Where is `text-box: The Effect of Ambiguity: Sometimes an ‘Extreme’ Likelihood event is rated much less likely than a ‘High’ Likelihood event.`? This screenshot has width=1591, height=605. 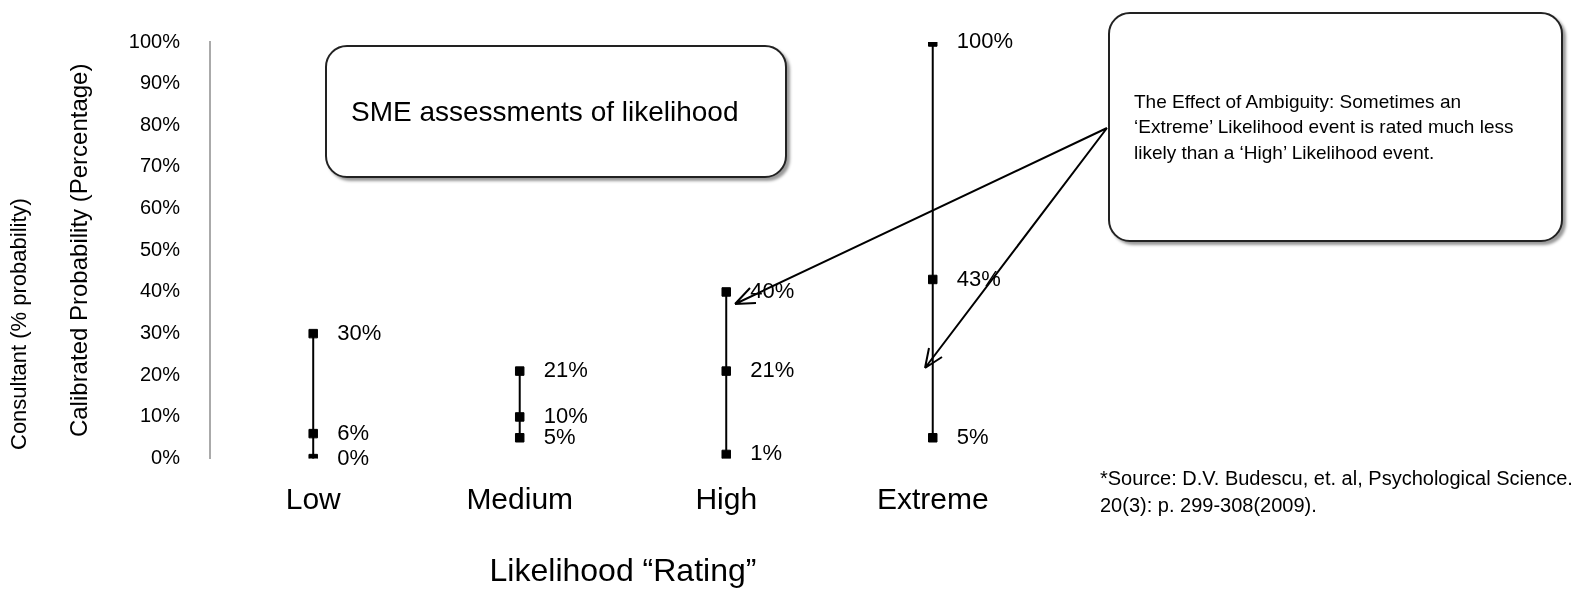 text-box: The Effect of Ambiguity: Sometimes an ‘Extreme’ Likelihood event is rated much less likely than a ‘High’ Likelihood event. is located at coordinates (1335, 127).